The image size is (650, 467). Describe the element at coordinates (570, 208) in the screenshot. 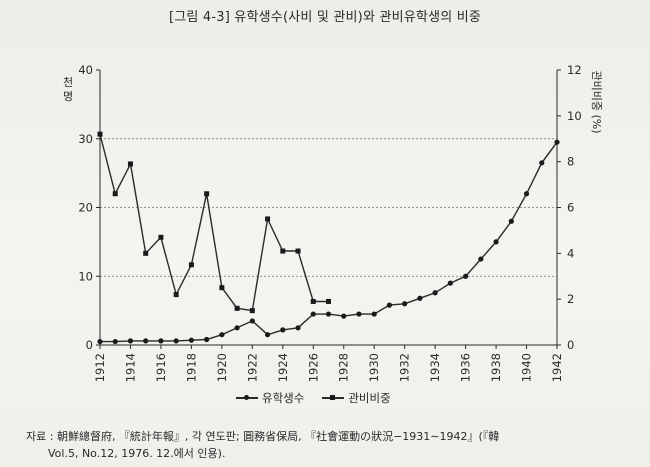

I see `y-tick-right-label: 6` at that location.